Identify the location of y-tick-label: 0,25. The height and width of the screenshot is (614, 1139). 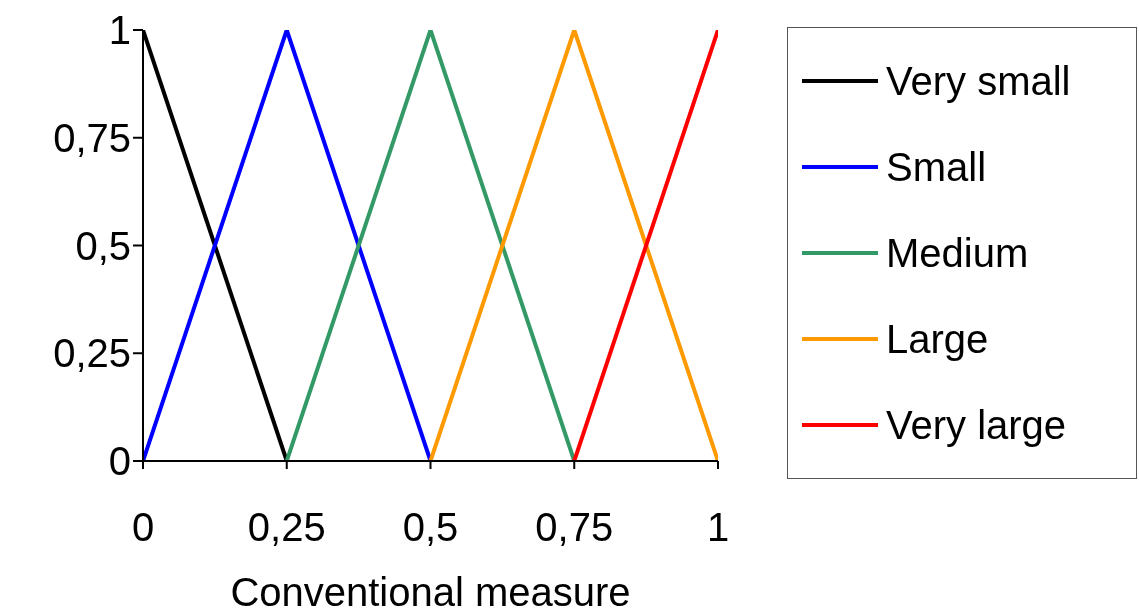
(92, 353).